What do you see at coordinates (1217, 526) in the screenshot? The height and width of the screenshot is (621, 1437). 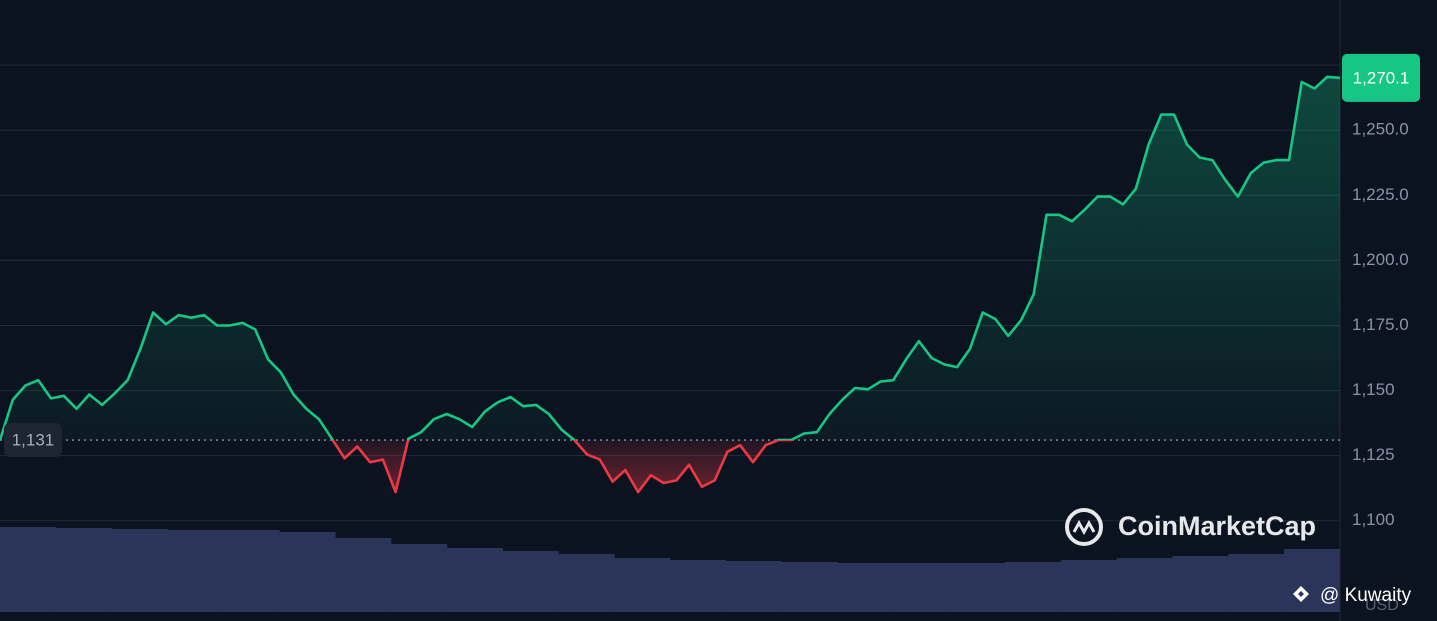 I see `watermark-text: CoinMarketCap` at bounding box center [1217, 526].